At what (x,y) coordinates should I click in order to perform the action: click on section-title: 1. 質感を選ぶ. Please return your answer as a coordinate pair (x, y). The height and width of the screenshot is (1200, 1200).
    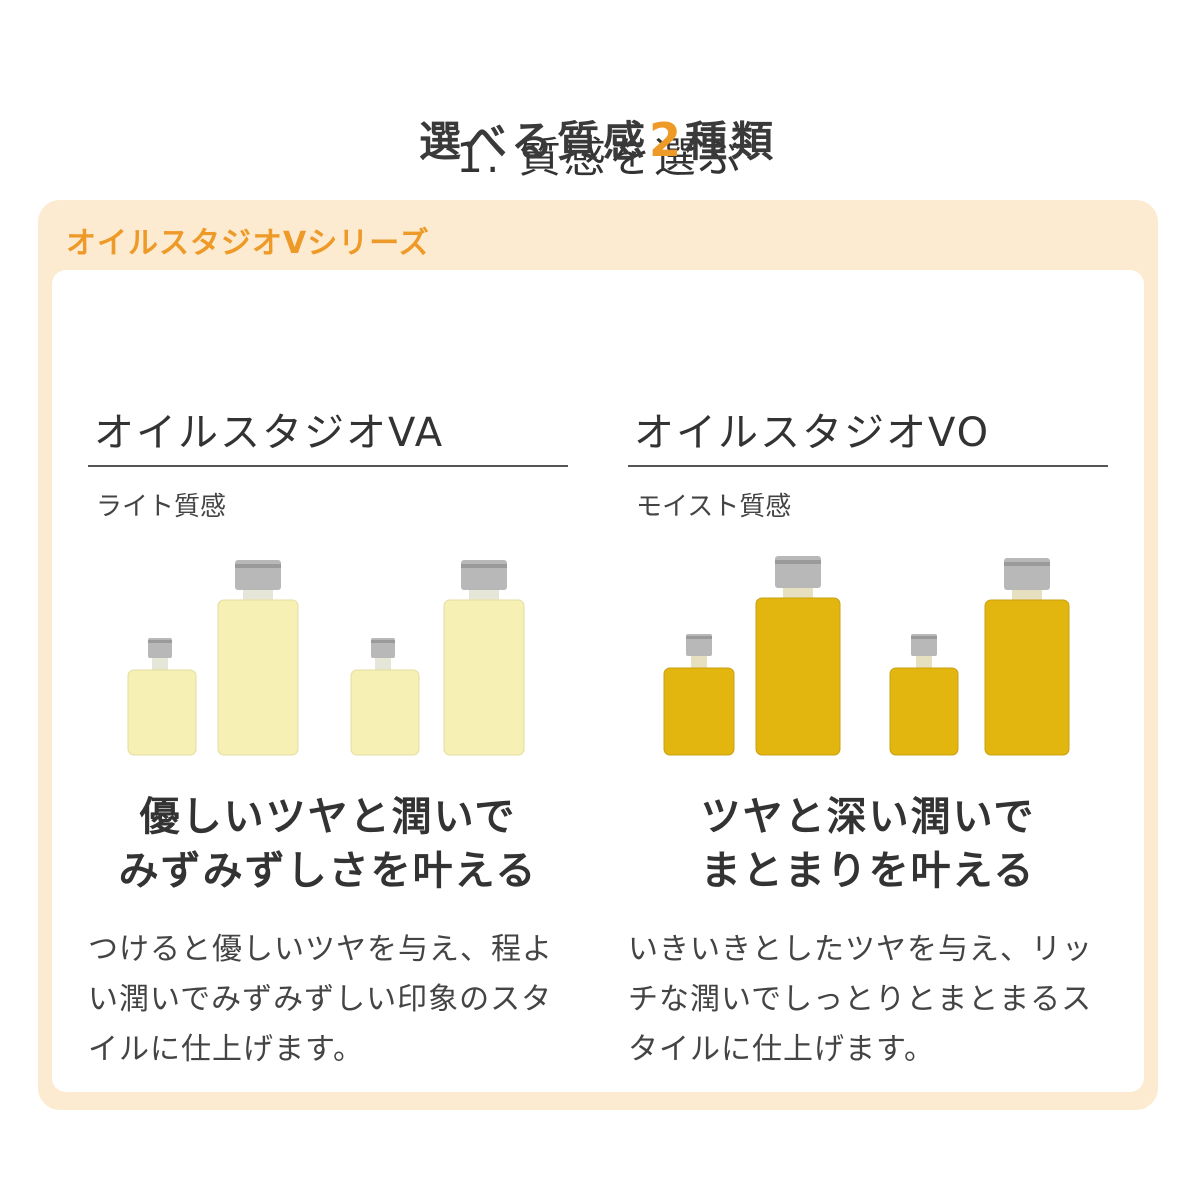
    Looking at the image, I should click on (600, 157).